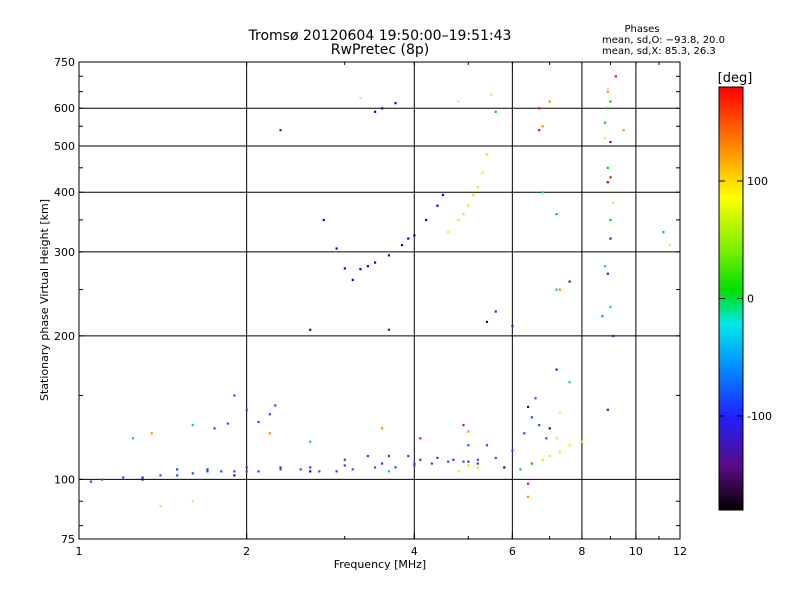 The width and height of the screenshot is (800, 600). Describe the element at coordinates (745, 299) in the screenshot. I see `colorbar-ticks: 100 0 -100` at that location.